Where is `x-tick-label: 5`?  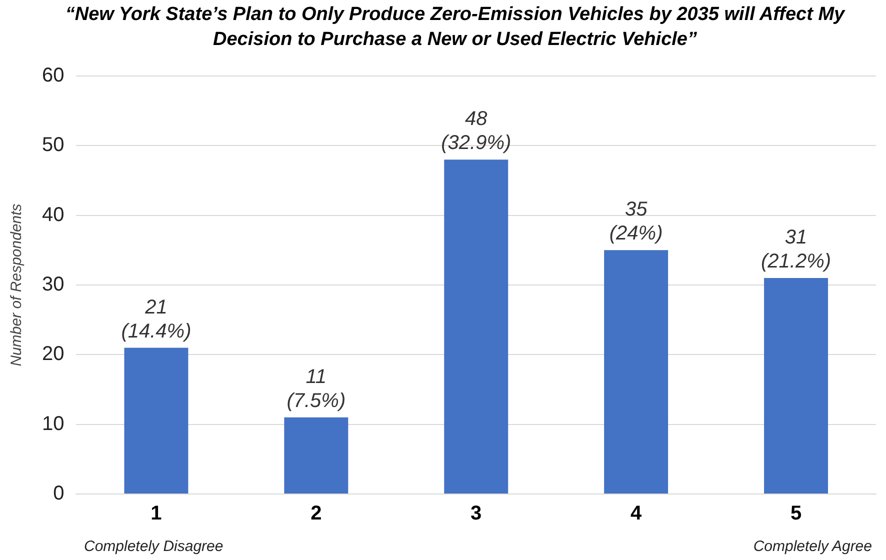
x-tick-label: 5 is located at coordinates (796, 513).